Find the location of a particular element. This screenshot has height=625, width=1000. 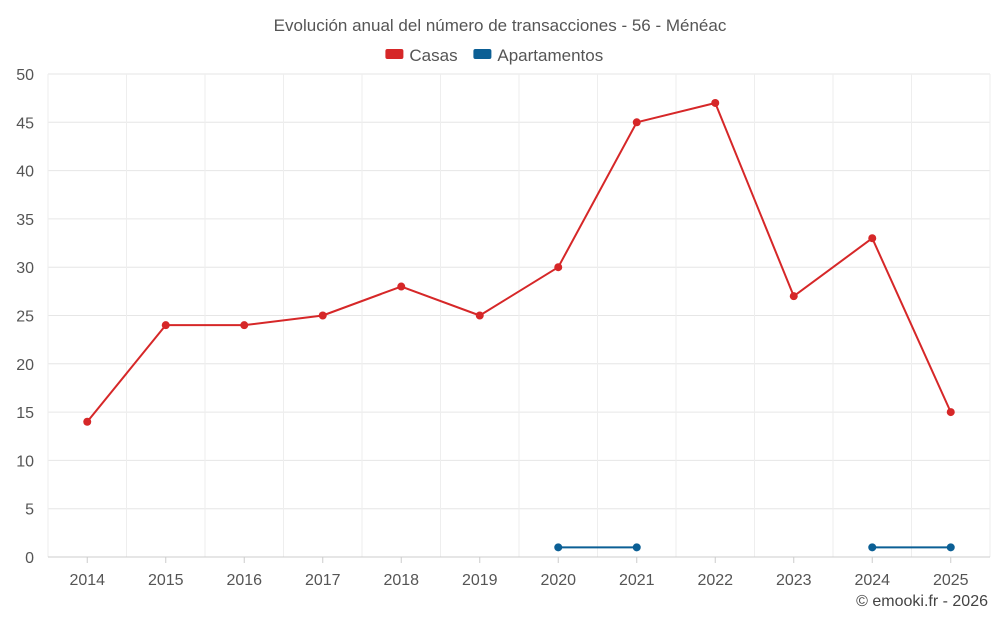

y-tick-label: 35 is located at coordinates (25, 220).